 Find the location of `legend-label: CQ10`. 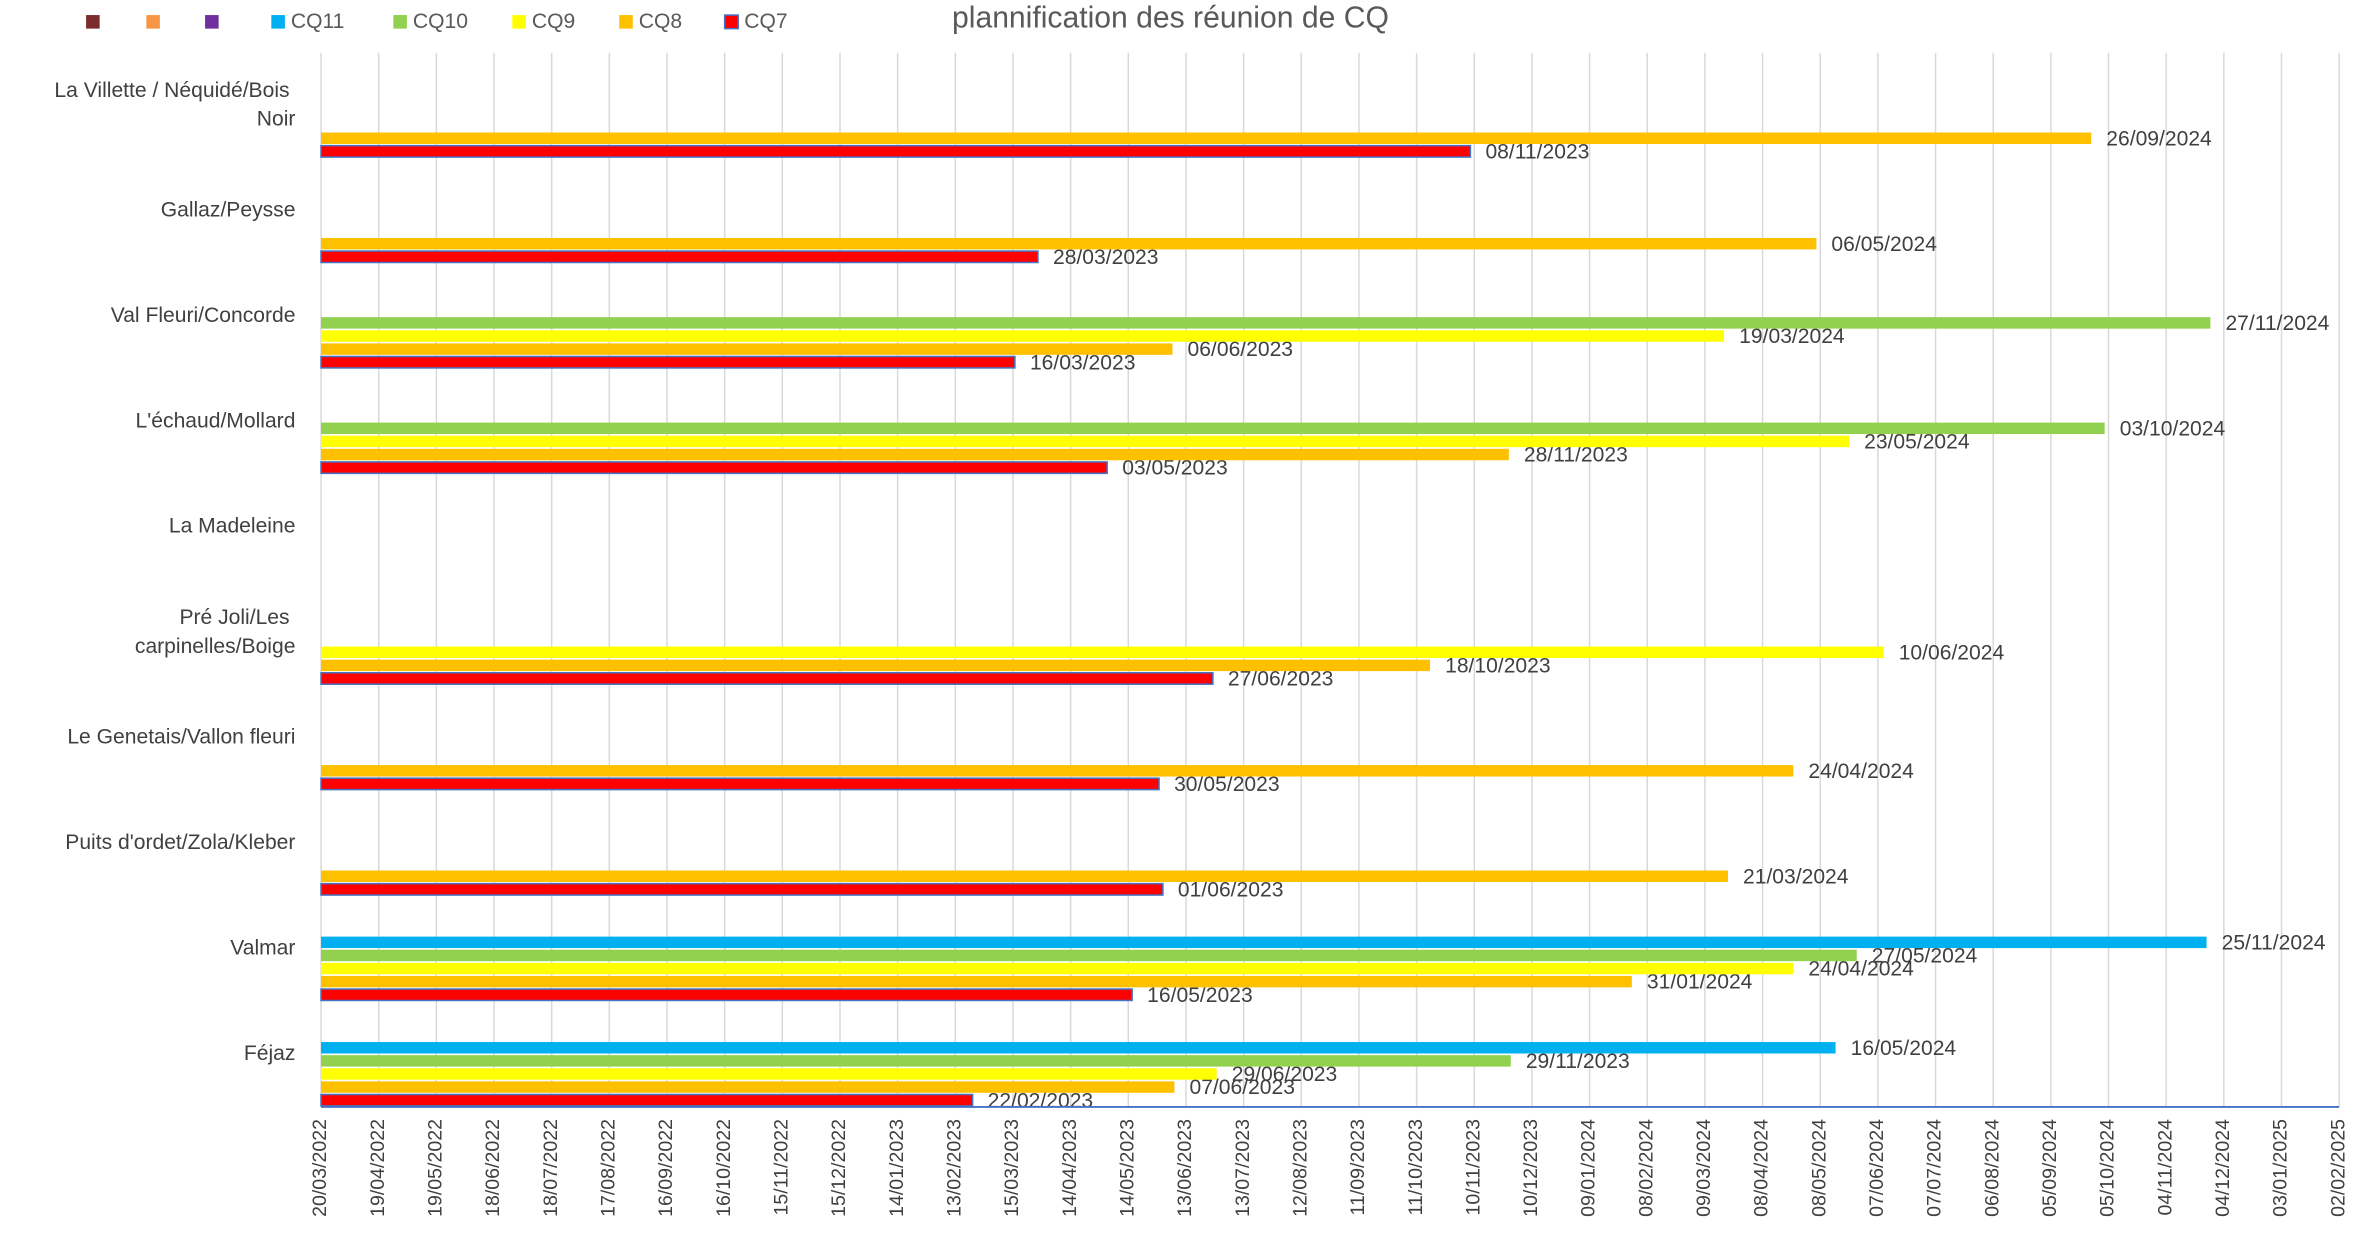

legend-label: CQ10 is located at coordinates (440, 21).